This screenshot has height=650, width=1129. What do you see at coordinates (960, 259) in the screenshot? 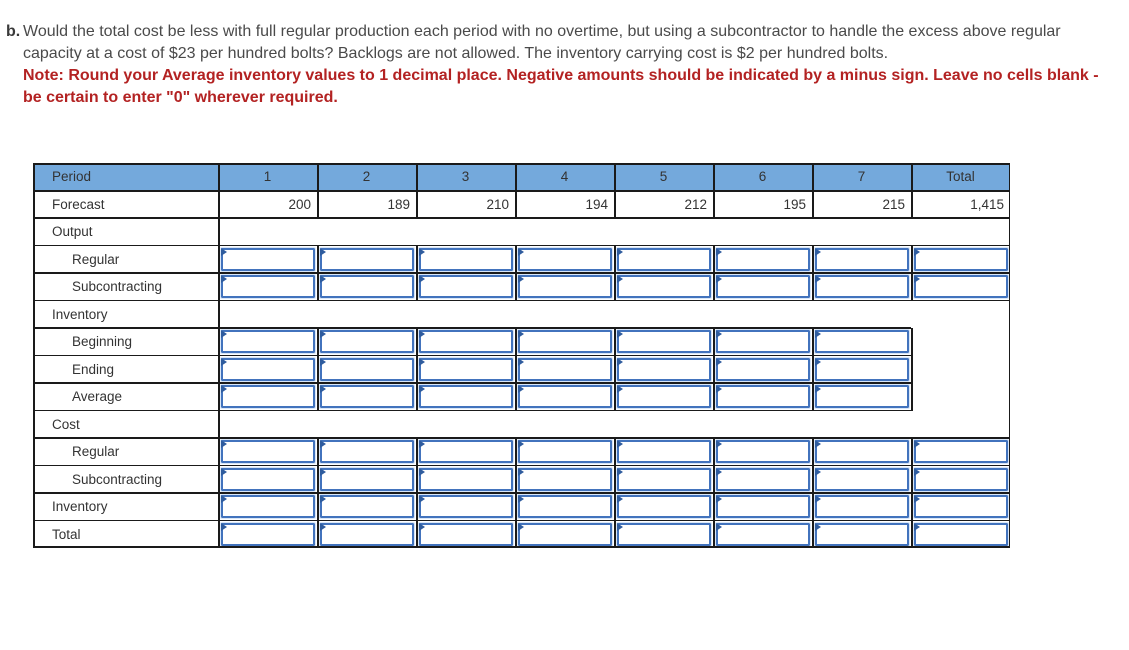
I see `answer-cell-output-regular-total` at bounding box center [960, 259].